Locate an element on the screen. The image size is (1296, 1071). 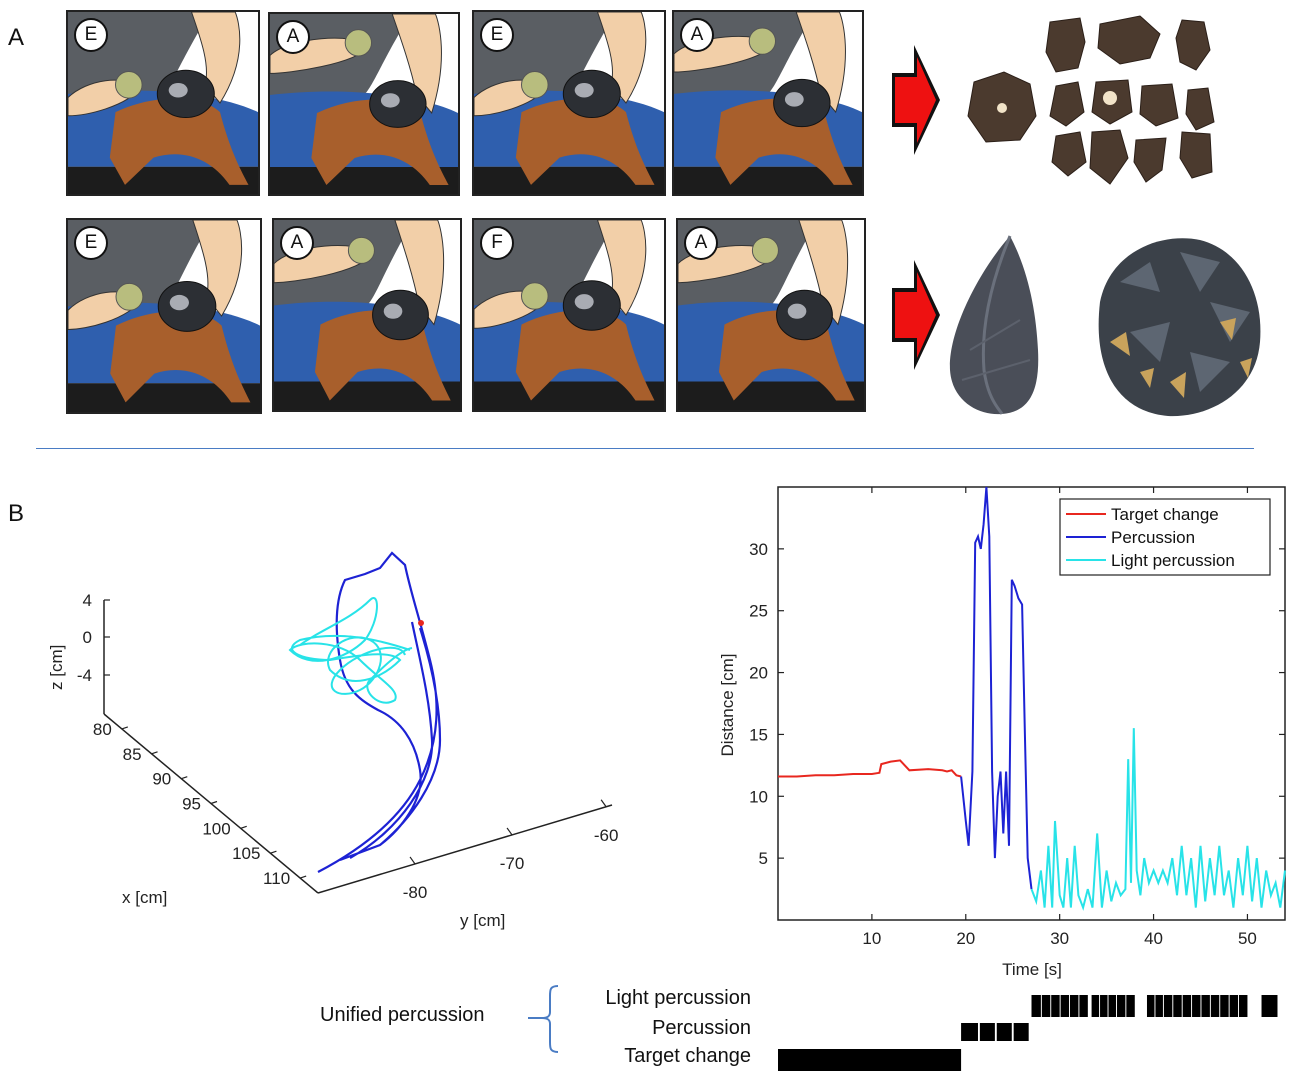
panel-label-b: B is located at coordinates (16, 513).